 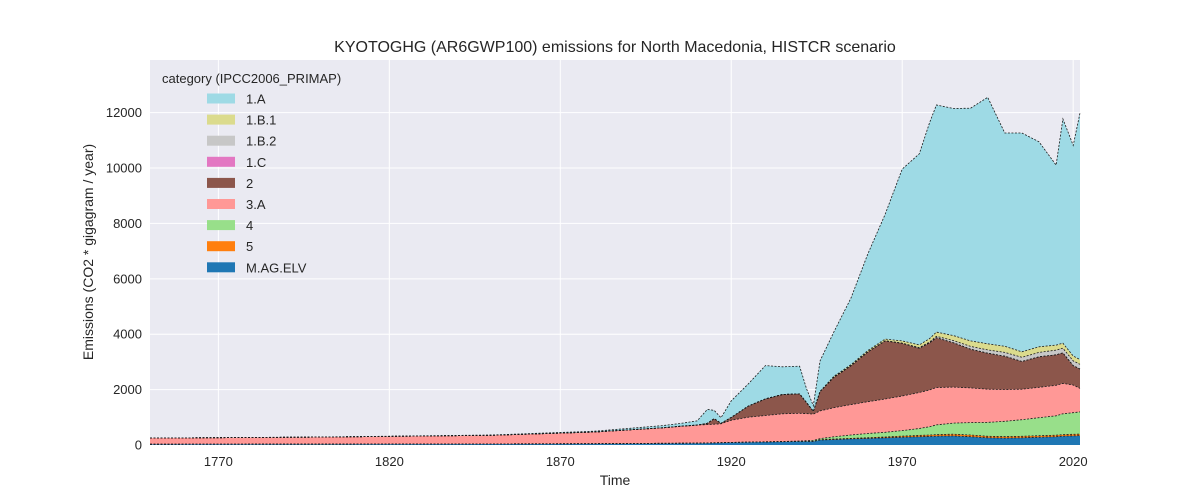 What do you see at coordinates (88, 252) in the screenshot?
I see `y-axis-title: Emissions (CO2 * gigagram / year)` at bounding box center [88, 252].